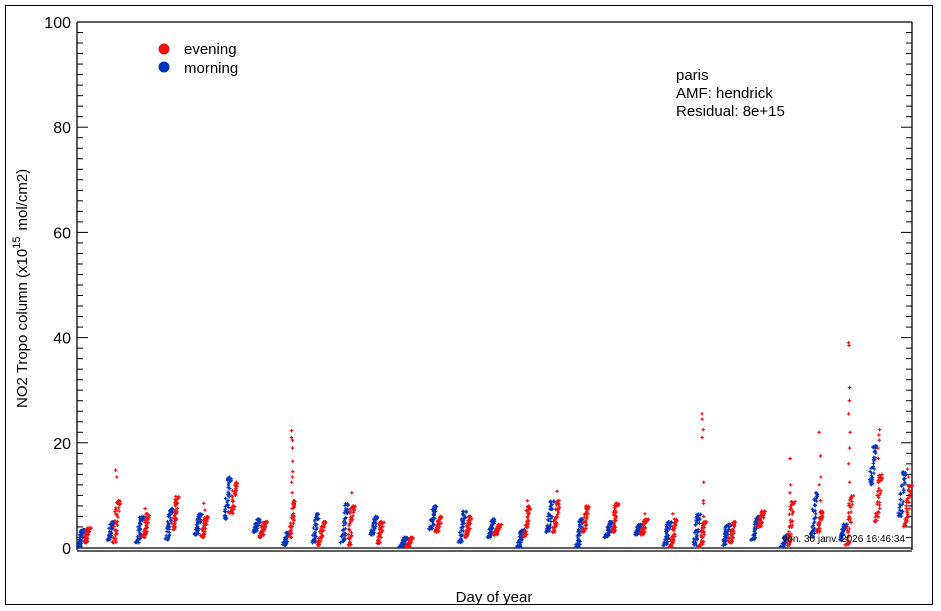  Describe the element at coordinates (730, 93) in the screenshot. I see `annotation-block: paris AMF: hendrick Residual: 8e+15` at that location.